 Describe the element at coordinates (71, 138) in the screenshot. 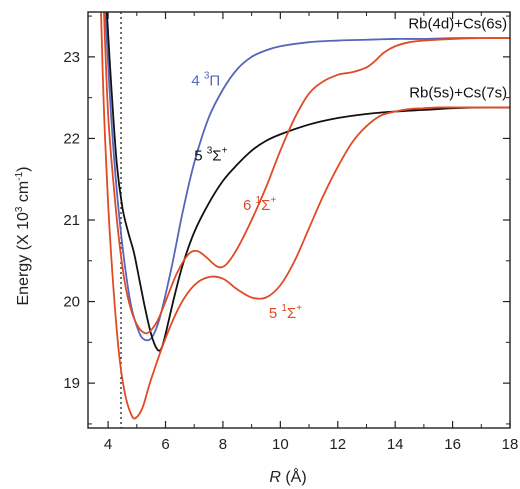

I see `y-tick-label: 22` at that location.